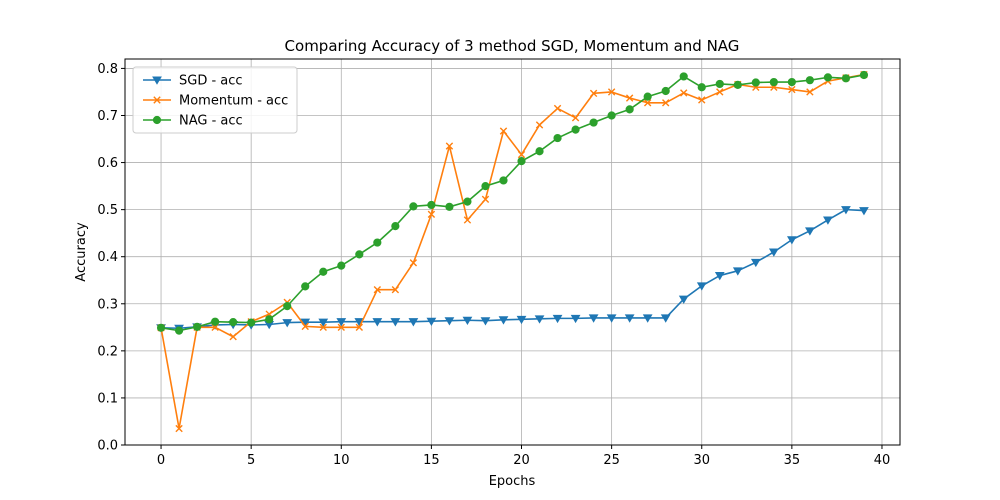 This screenshot has height=500, width=1000. Describe the element at coordinates (211, 81) in the screenshot. I see `legend-label: SGD - acc` at that location.